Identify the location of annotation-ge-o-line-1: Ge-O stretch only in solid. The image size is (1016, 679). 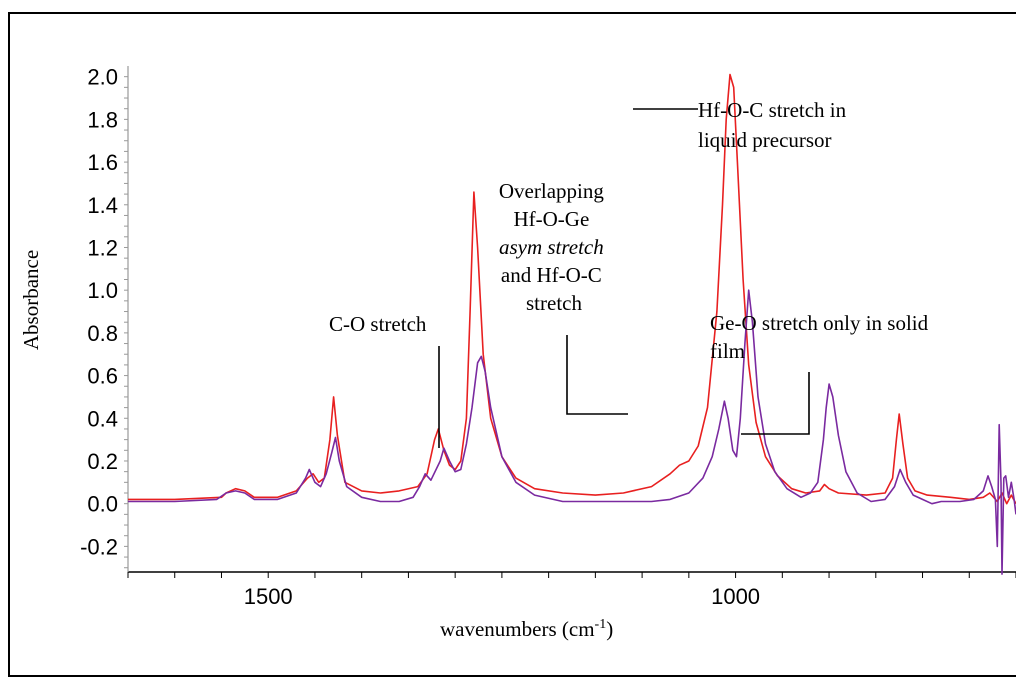
(819, 323).